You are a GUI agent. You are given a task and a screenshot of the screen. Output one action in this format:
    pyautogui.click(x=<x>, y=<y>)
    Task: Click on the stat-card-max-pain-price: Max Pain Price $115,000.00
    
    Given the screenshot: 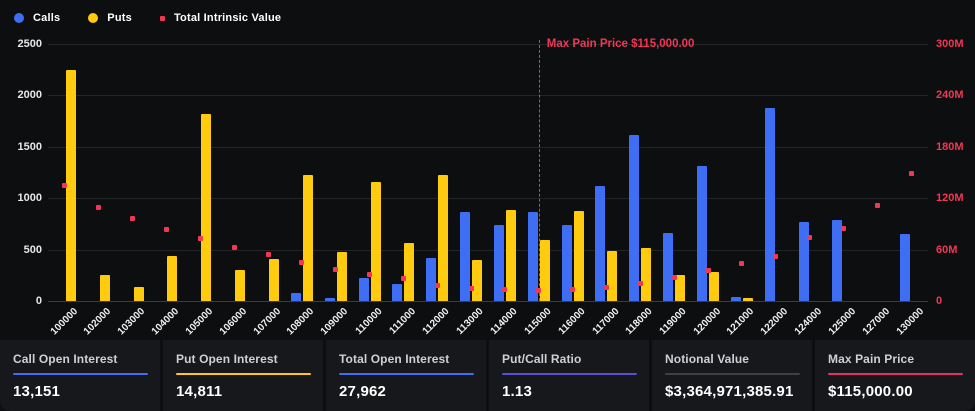 What is the action you would take?
    pyautogui.click(x=895, y=375)
    